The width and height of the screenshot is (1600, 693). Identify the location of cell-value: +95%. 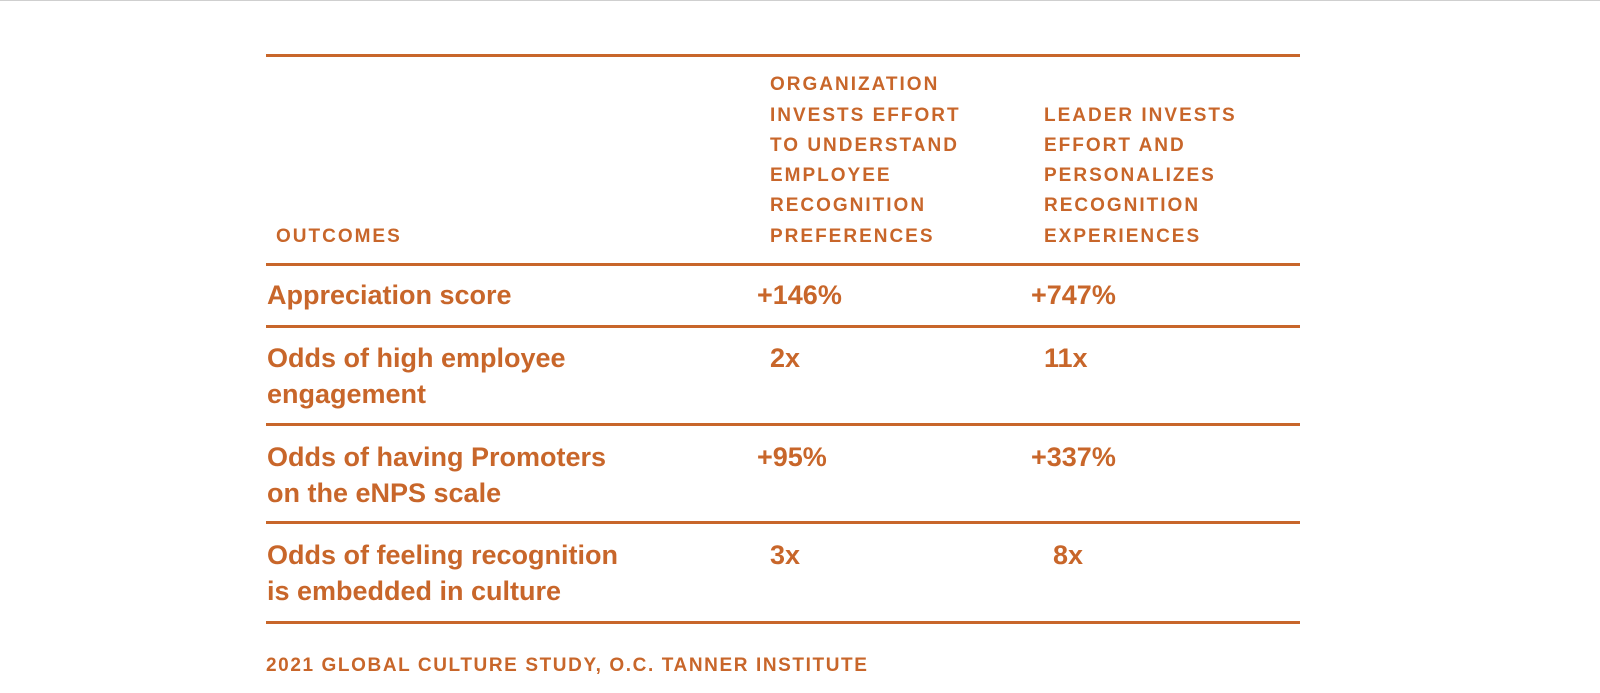
(792, 457).